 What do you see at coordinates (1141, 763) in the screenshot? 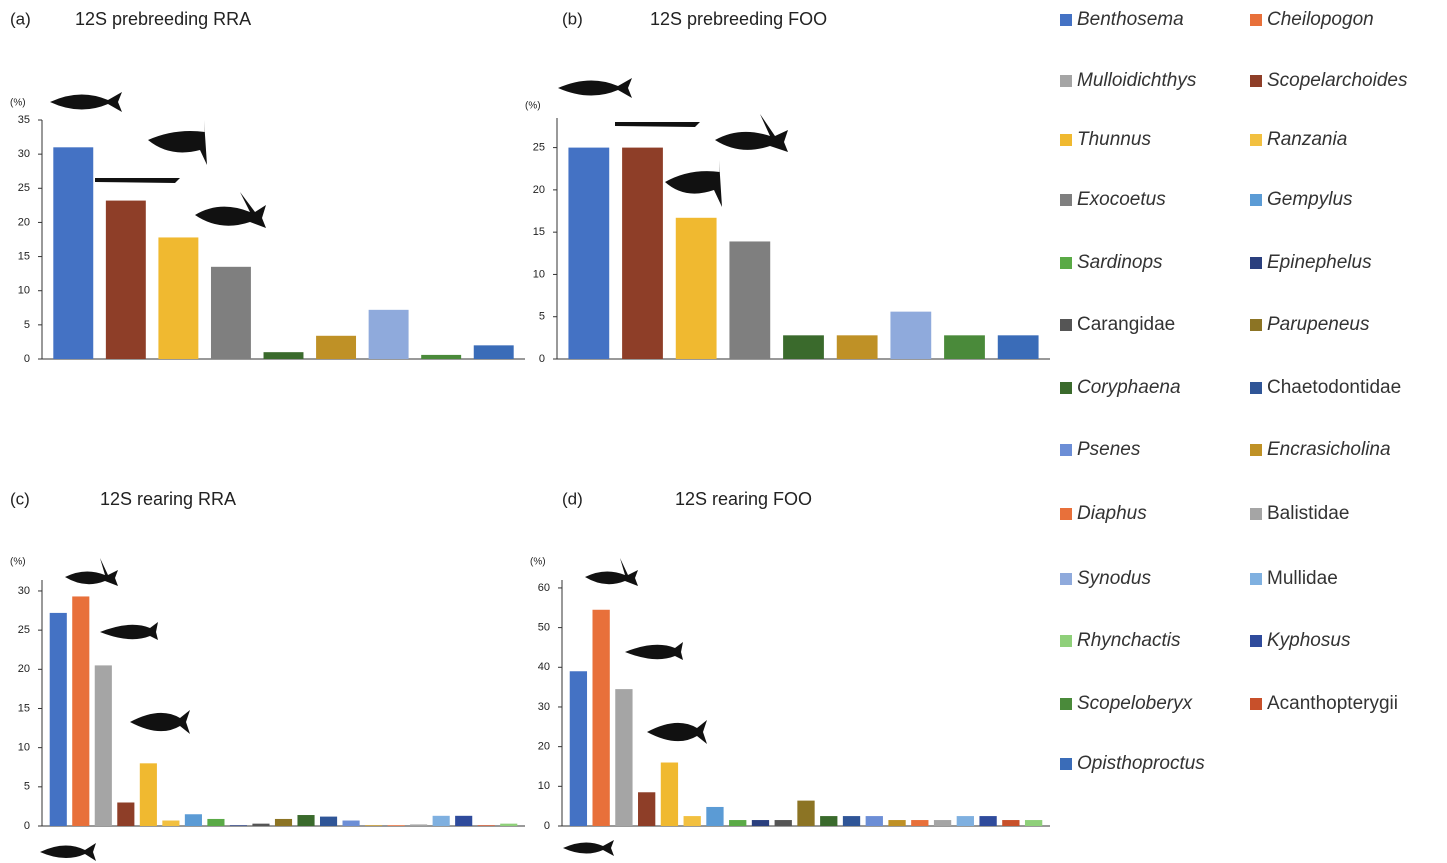
I see `legend-label: Opisthoproctus` at bounding box center [1141, 763].